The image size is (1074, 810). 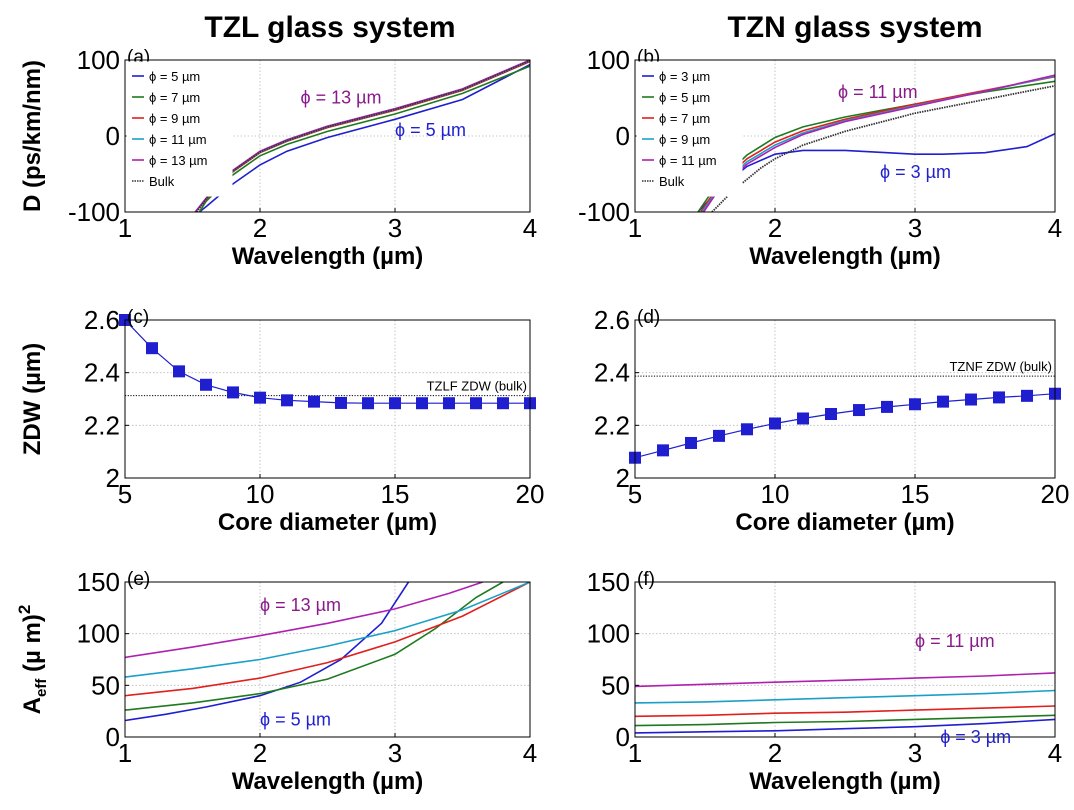 What do you see at coordinates (1000, 366) in the screenshot?
I see `reference-label: TZNF ZDW (bulk)` at bounding box center [1000, 366].